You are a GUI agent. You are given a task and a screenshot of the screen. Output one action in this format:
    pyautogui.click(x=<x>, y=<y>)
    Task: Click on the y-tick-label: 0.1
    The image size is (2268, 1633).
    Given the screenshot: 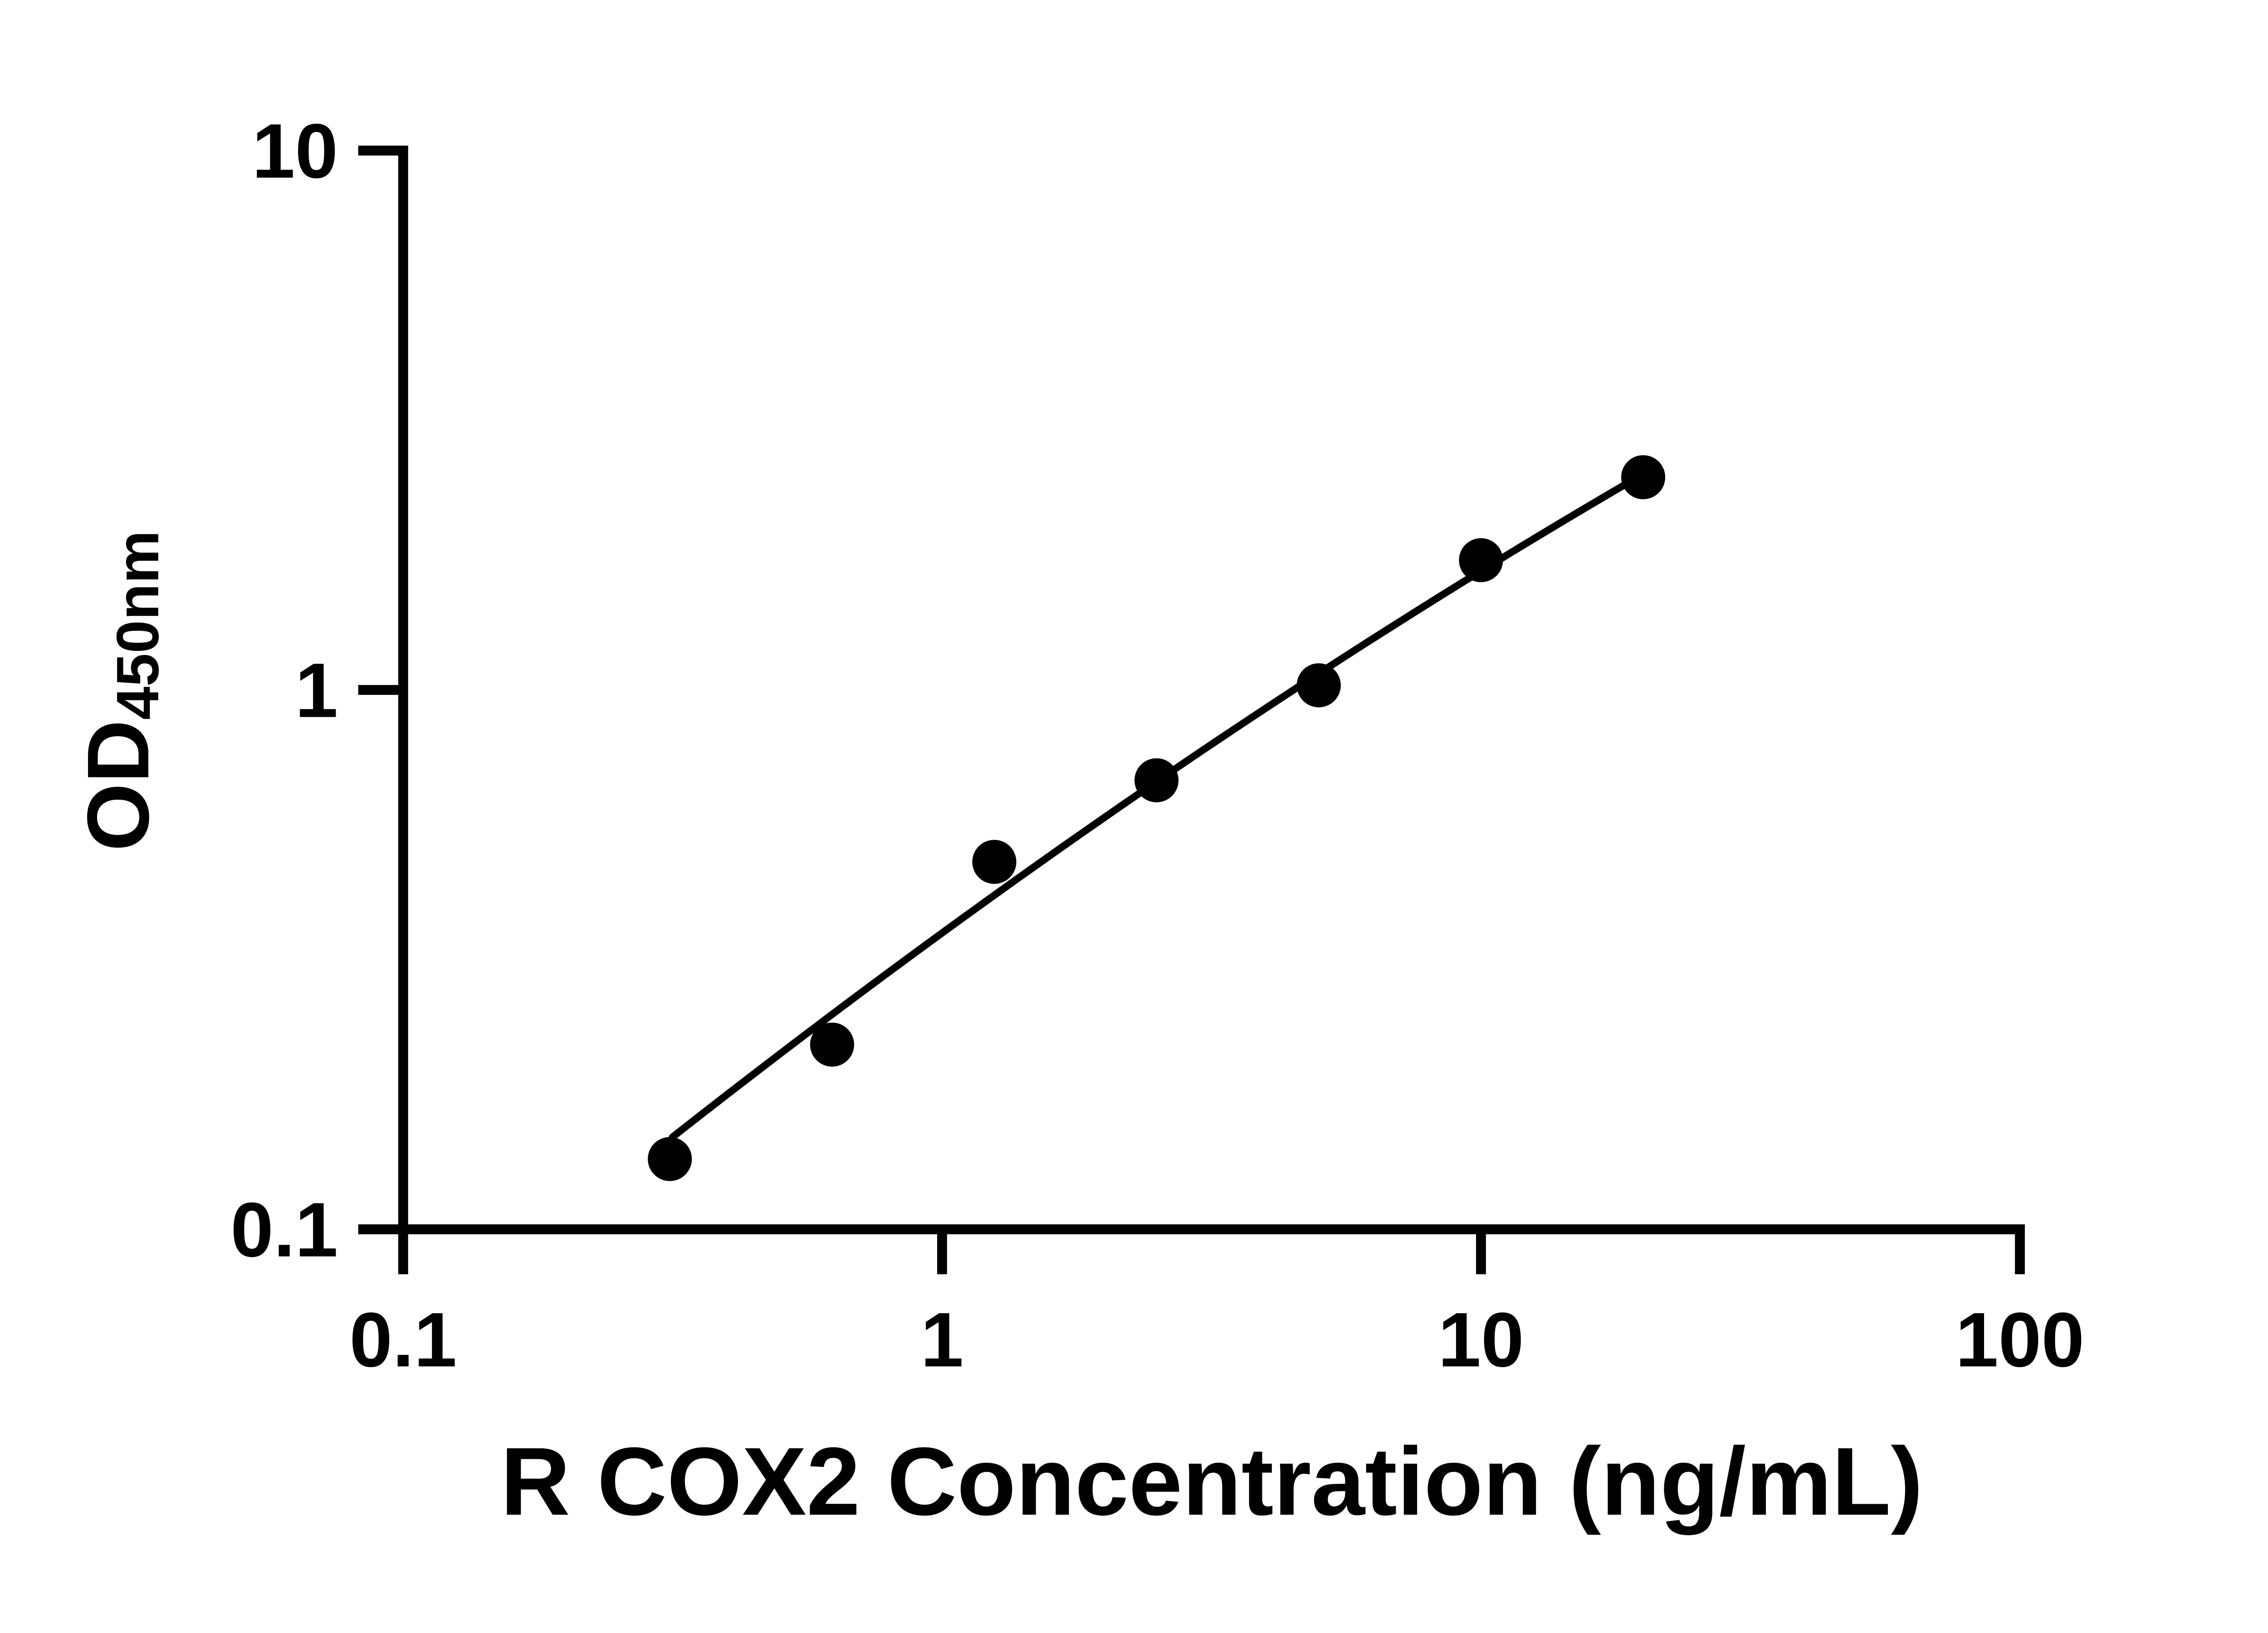 What is the action you would take?
    pyautogui.click(x=284, y=1230)
    